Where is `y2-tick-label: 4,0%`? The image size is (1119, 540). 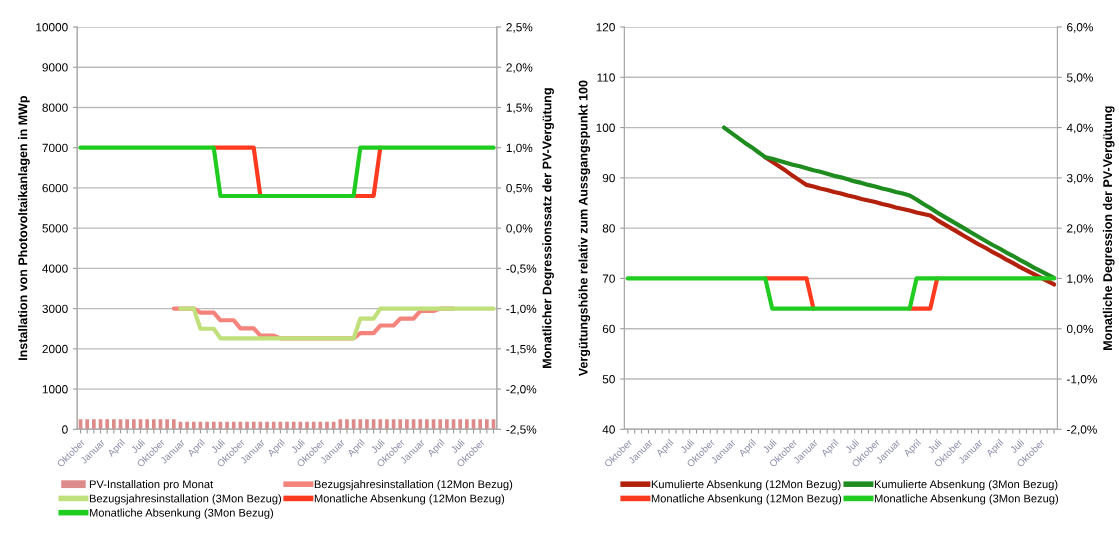
y2-tick-label: 4,0% is located at coordinates (1079, 128).